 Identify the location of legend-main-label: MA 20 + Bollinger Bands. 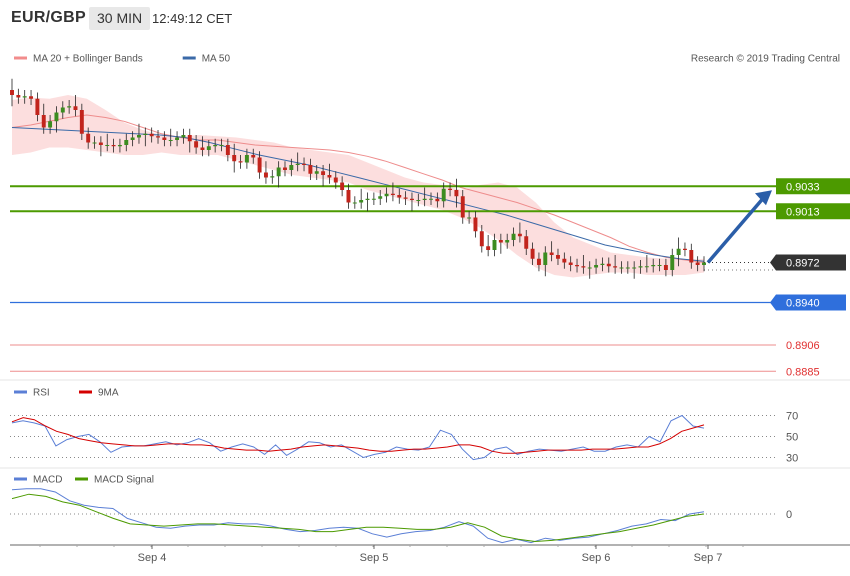
(88, 59).